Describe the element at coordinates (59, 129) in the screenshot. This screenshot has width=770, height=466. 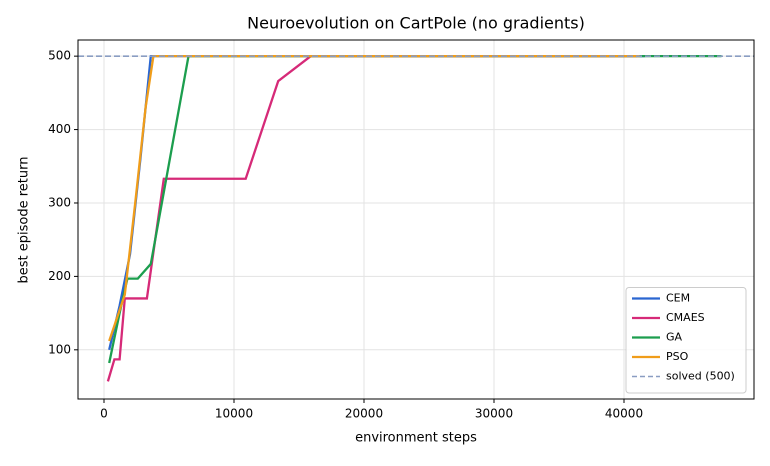
I see `y-tick-label: 400` at that location.